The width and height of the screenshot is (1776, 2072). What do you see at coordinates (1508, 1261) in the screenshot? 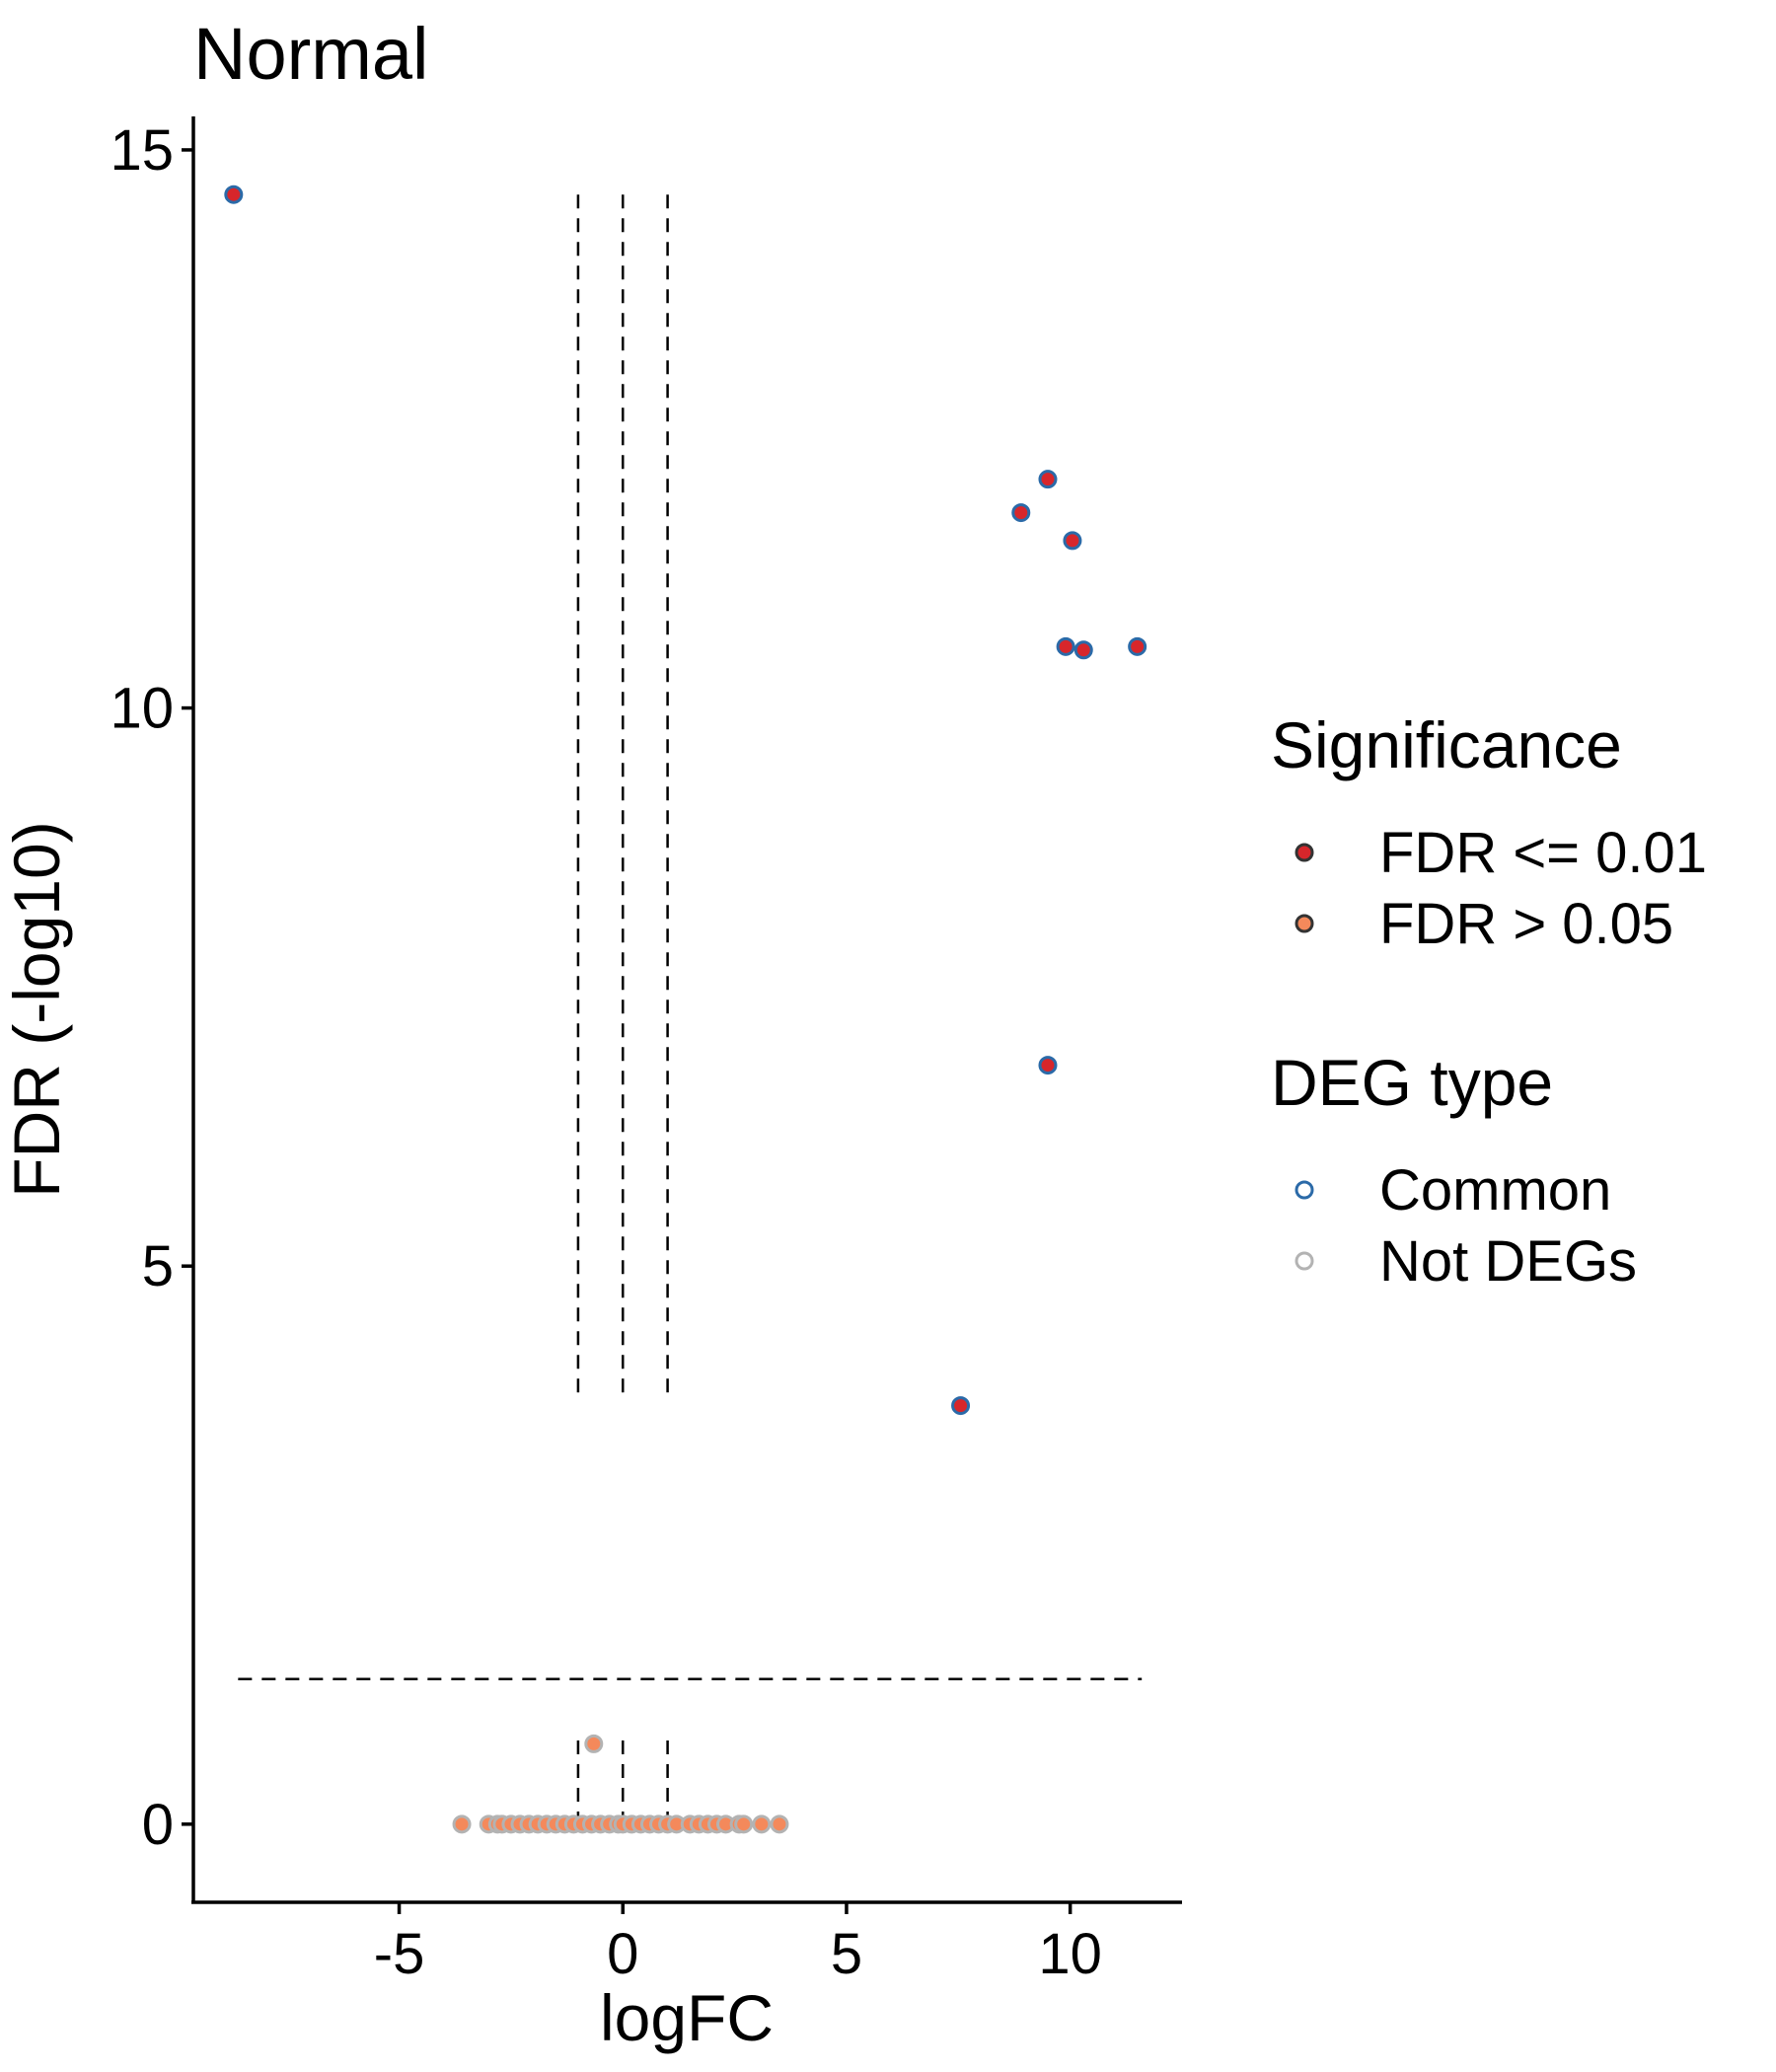
I see `legend-label: Not DEGs` at bounding box center [1508, 1261].